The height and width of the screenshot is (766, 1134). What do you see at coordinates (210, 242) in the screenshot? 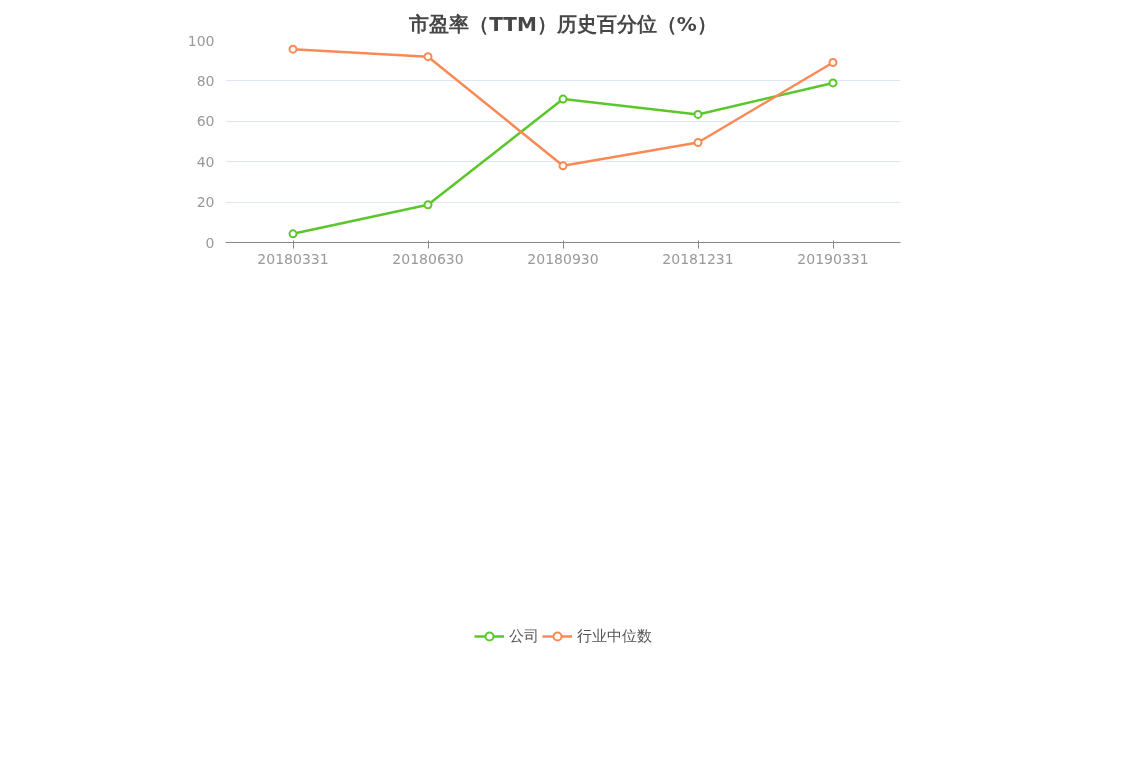
I see `y-tick-label: 0` at bounding box center [210, 242].